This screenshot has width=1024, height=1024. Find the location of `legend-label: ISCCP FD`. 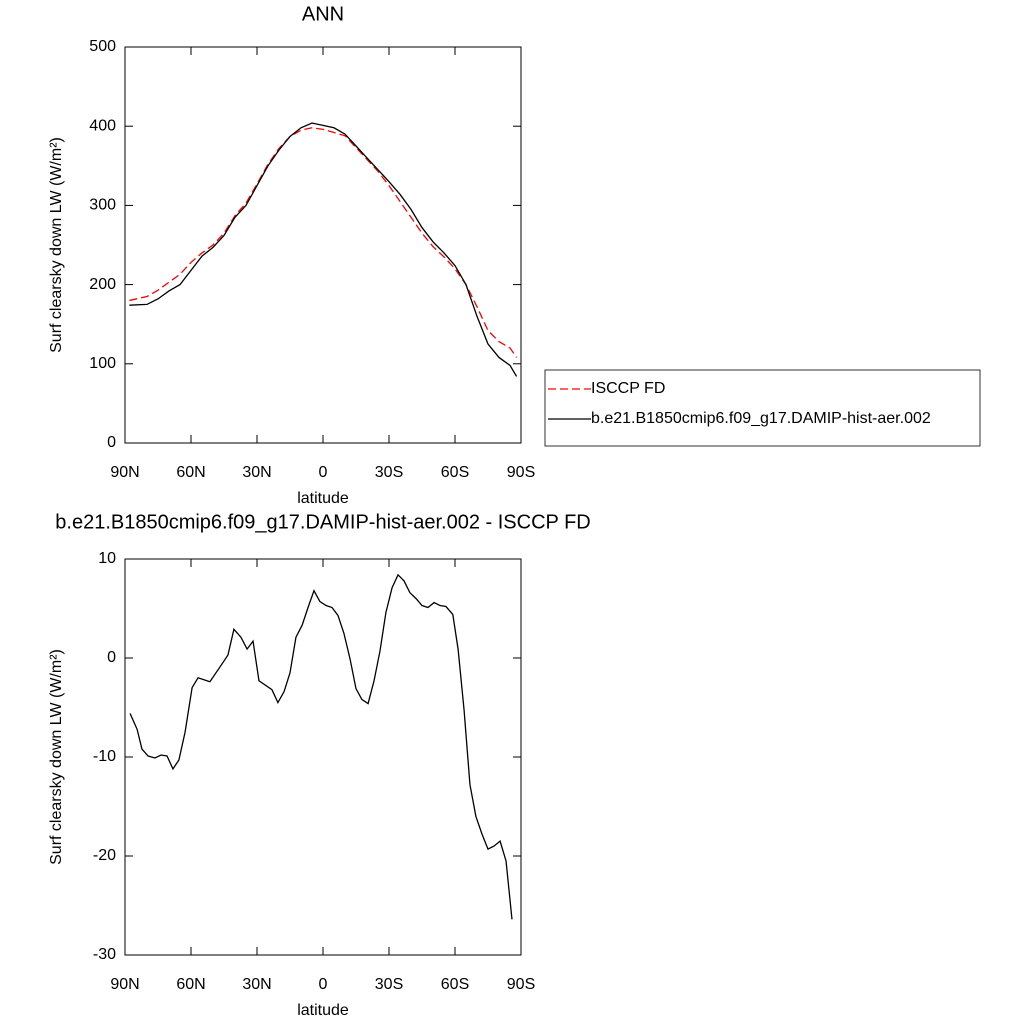

legend-label: ISCCP FD is located at coordinates (628, 388).